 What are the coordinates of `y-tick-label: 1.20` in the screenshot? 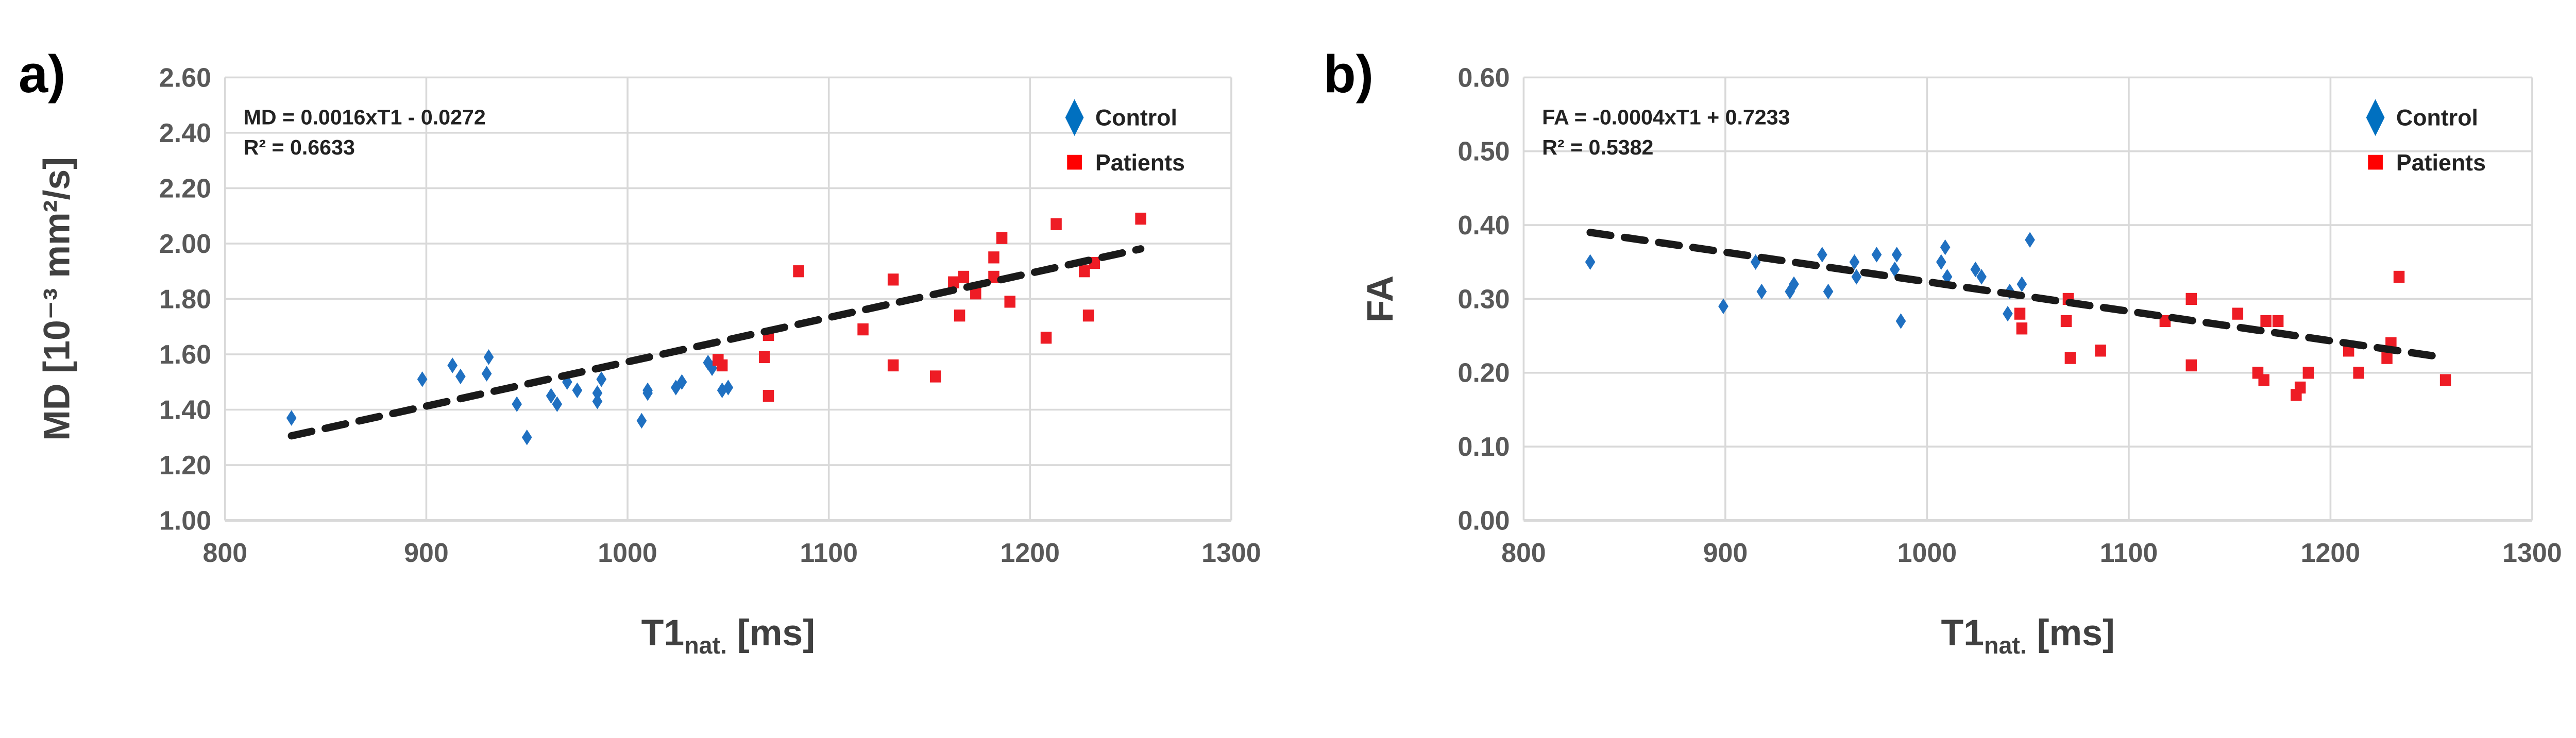 It's located at (185, 465).